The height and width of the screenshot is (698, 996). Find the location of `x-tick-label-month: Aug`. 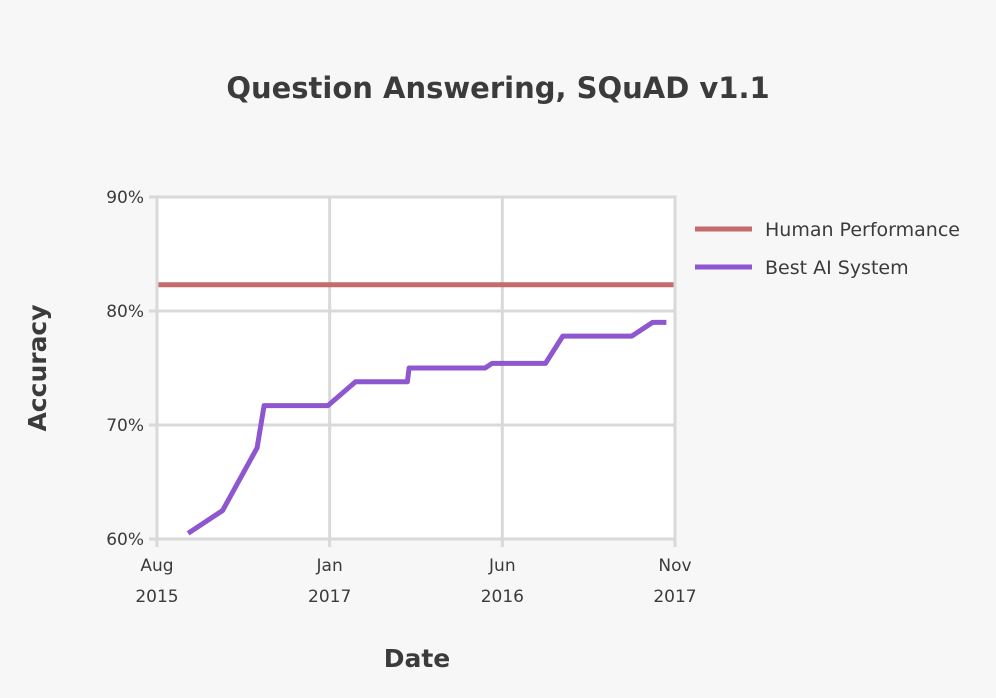

x-tick-label-month: Aug is located at coordinates (156, 566).